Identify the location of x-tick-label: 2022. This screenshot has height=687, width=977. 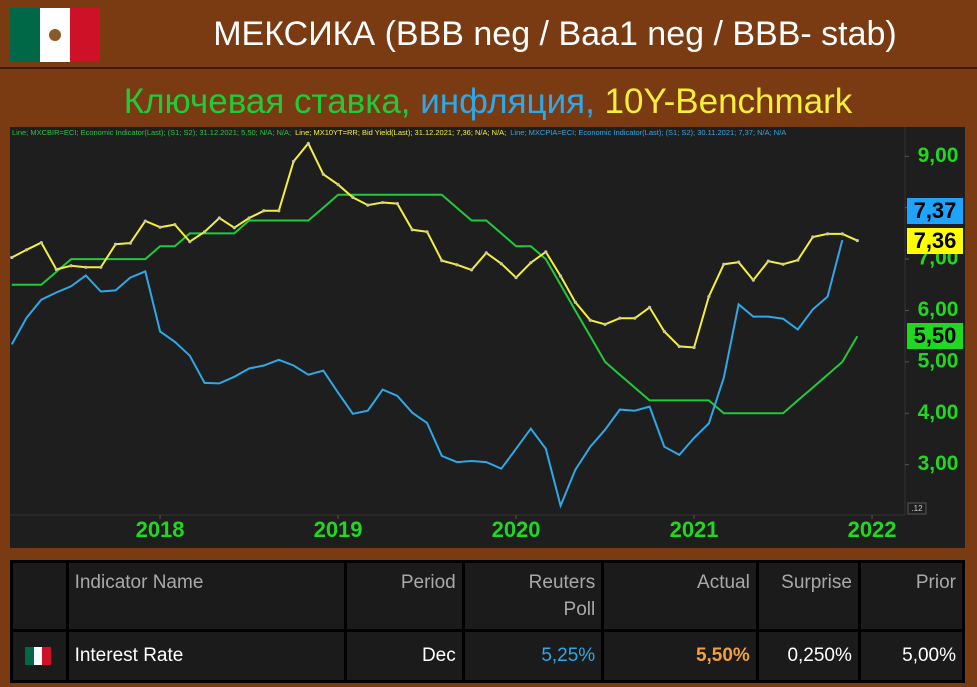
(872, 529).